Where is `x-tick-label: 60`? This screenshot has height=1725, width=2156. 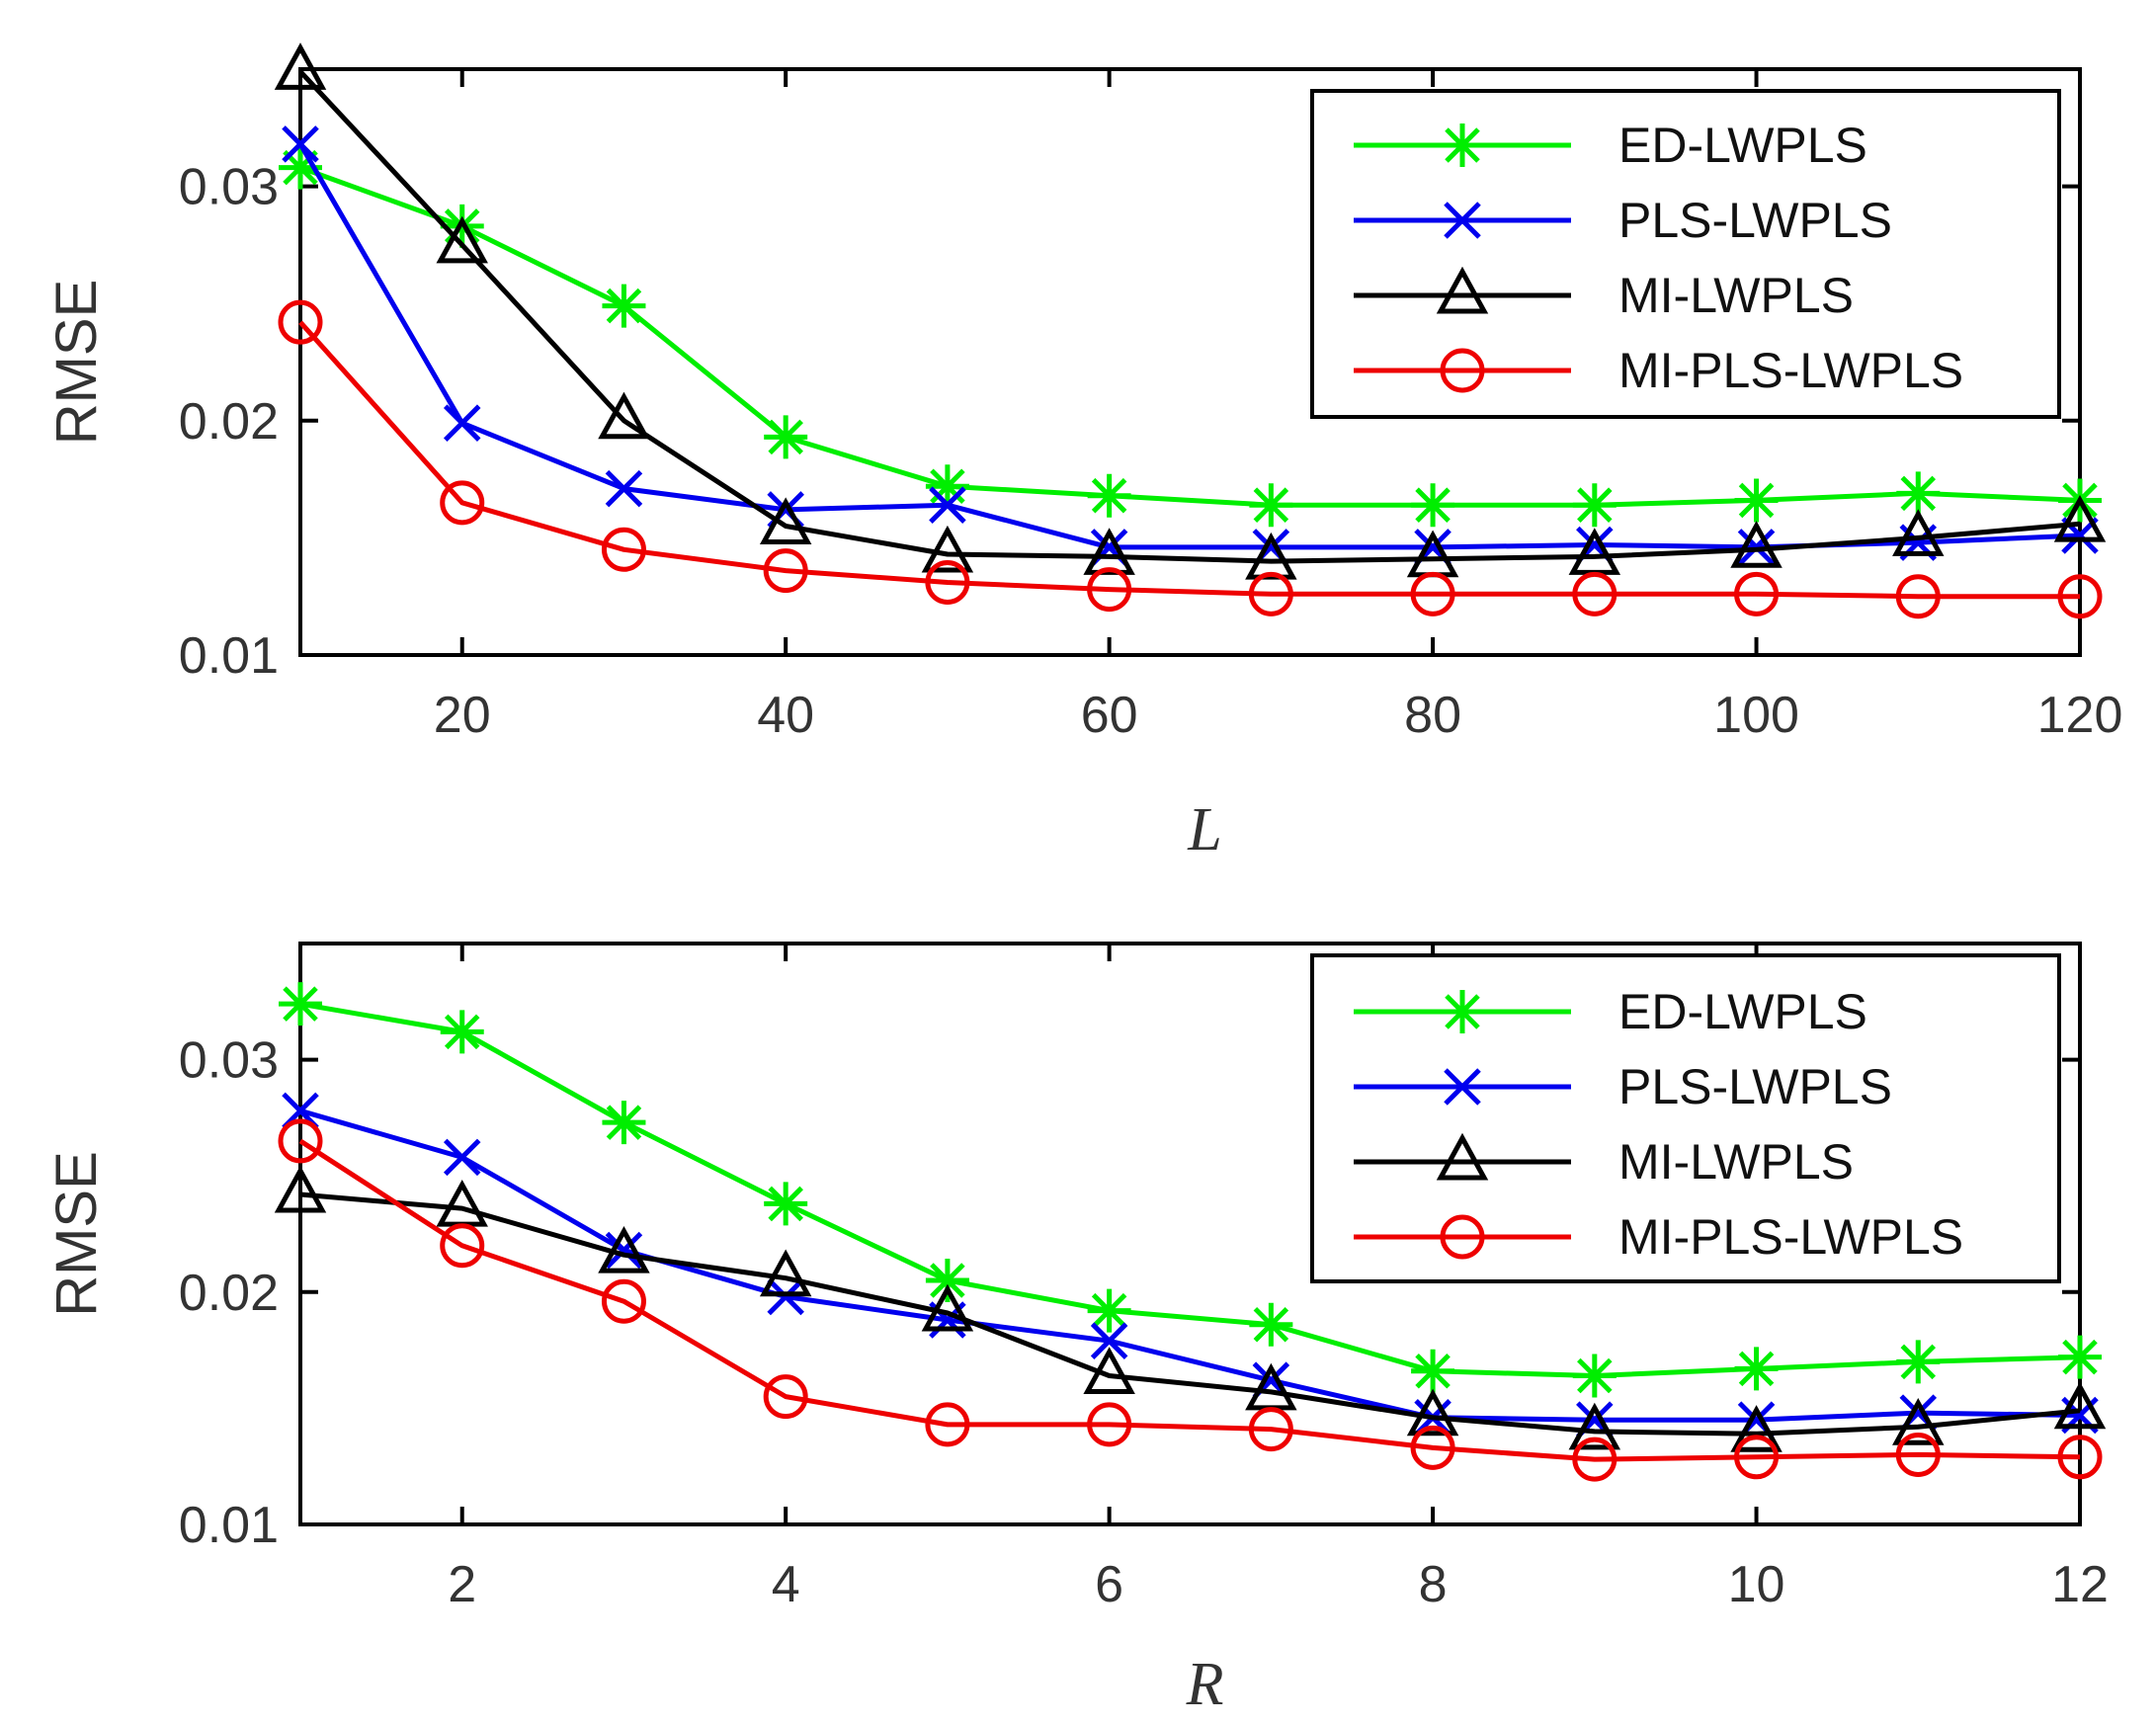 x-tick-label: 60 is located at coordinates (1109, 716).